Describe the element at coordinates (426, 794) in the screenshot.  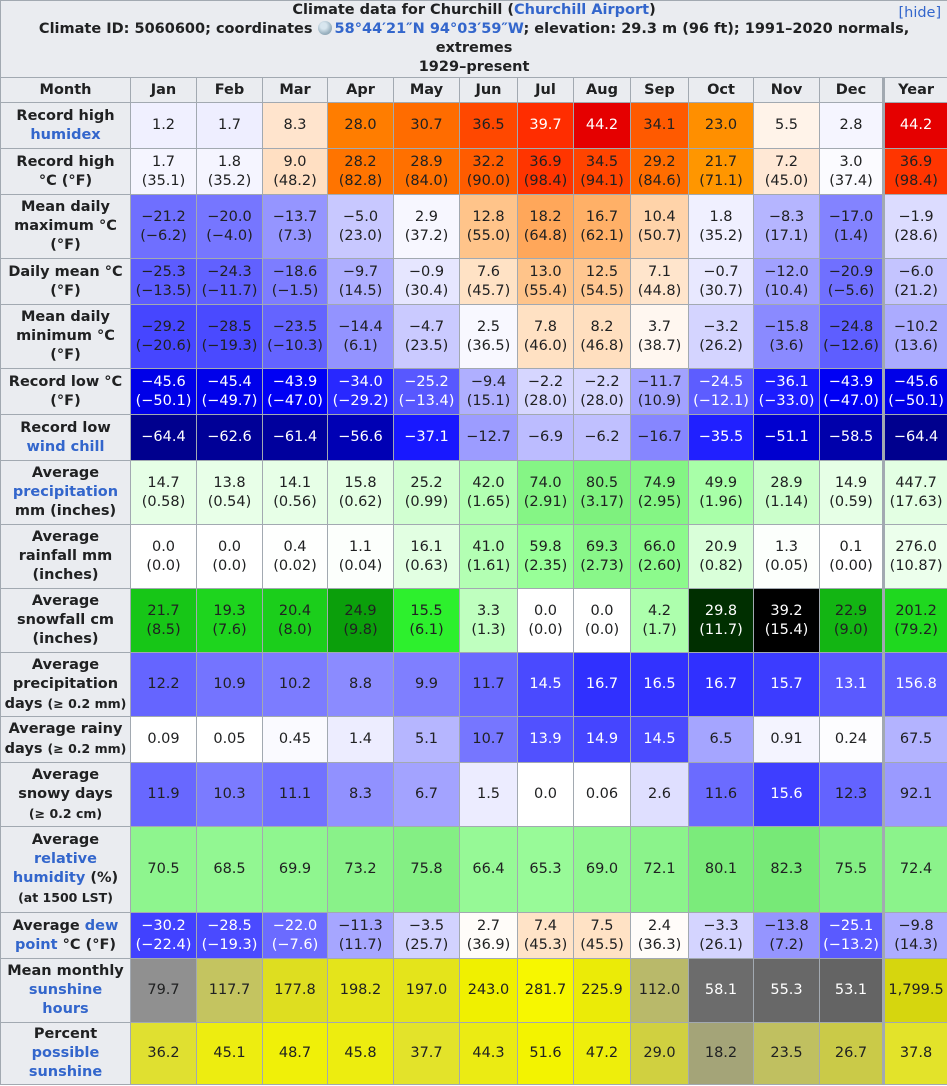
I see `cell-value: 6.7` at that location.